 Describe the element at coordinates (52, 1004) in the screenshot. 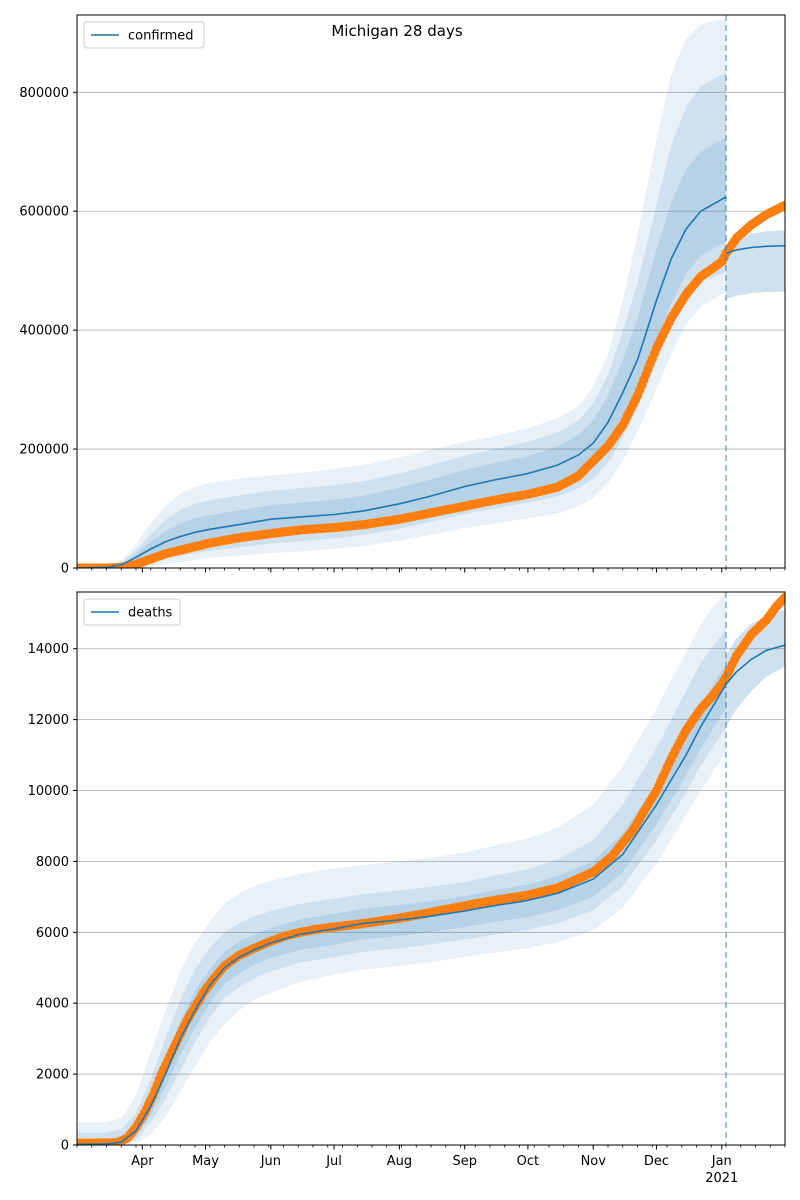

I see `y-tick-label: 4000` at that location.